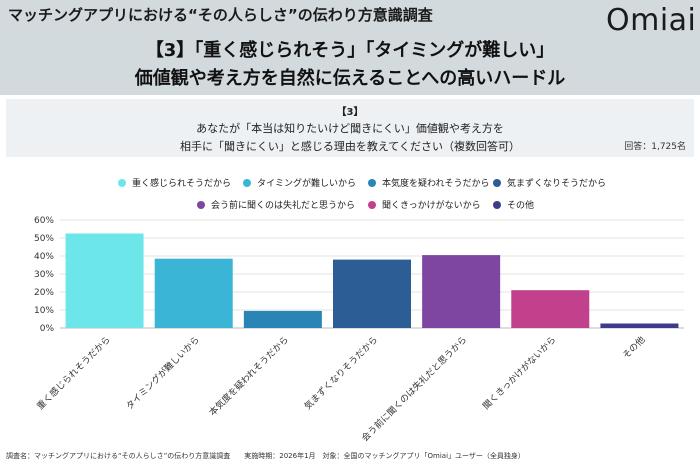  What do you see at coordinates (651, 20) in the screenshot?
I see `omiai-logo: Omiai` at bounding box center [651, 20].